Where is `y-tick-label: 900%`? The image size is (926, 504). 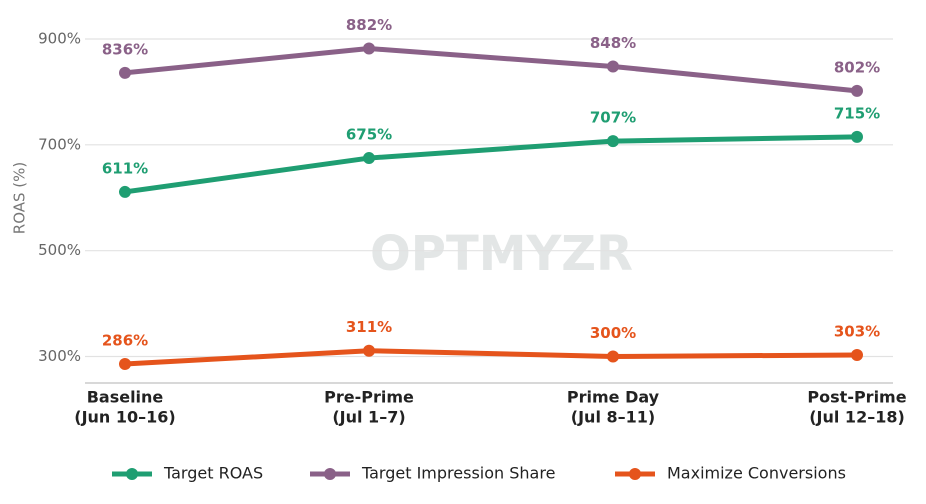 y-tick-label: 900% is located at coordinates (59, 38).